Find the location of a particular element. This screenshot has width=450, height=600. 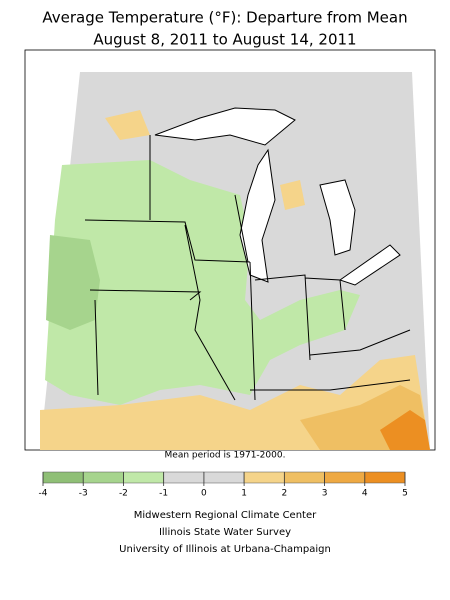

lake-erie is located at coordinates (369, 265).